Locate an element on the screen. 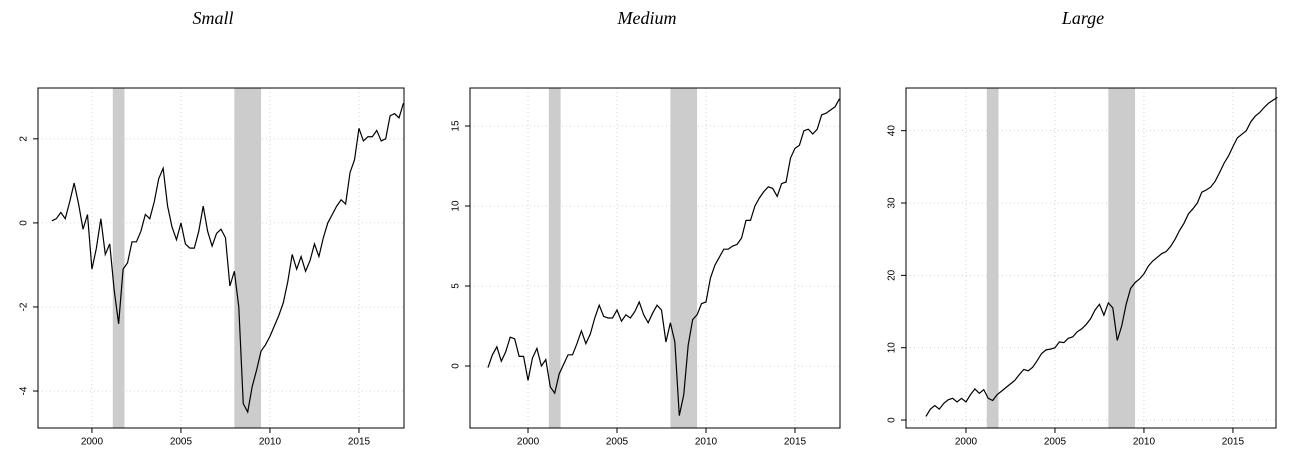 This screenshot has height=457, width=1295. y-tick-label: 15 is located at coordinates (456, 126).